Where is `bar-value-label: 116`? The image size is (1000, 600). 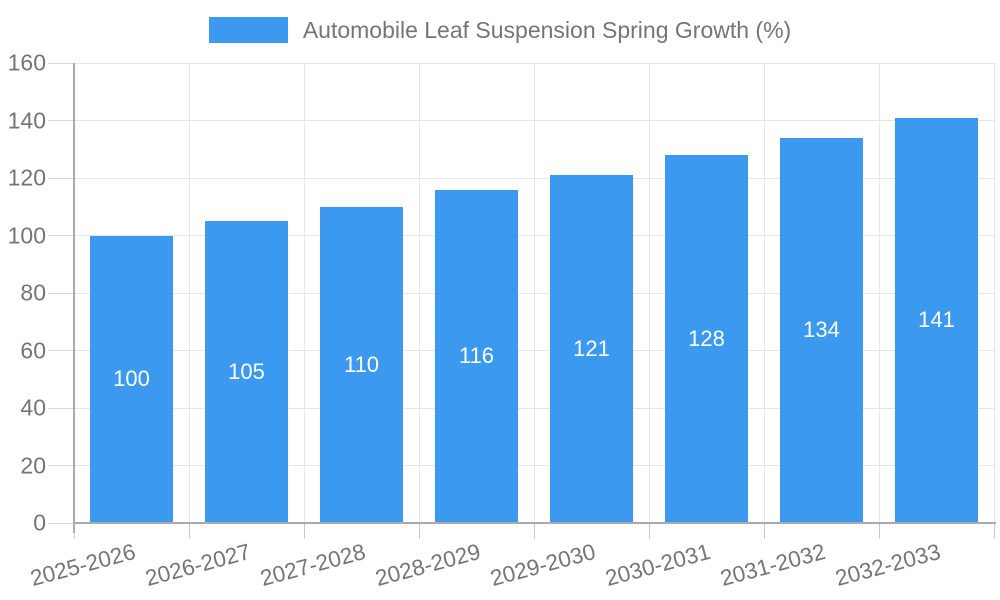 bar-value-label: 116 is located at coordinates (476, 356).